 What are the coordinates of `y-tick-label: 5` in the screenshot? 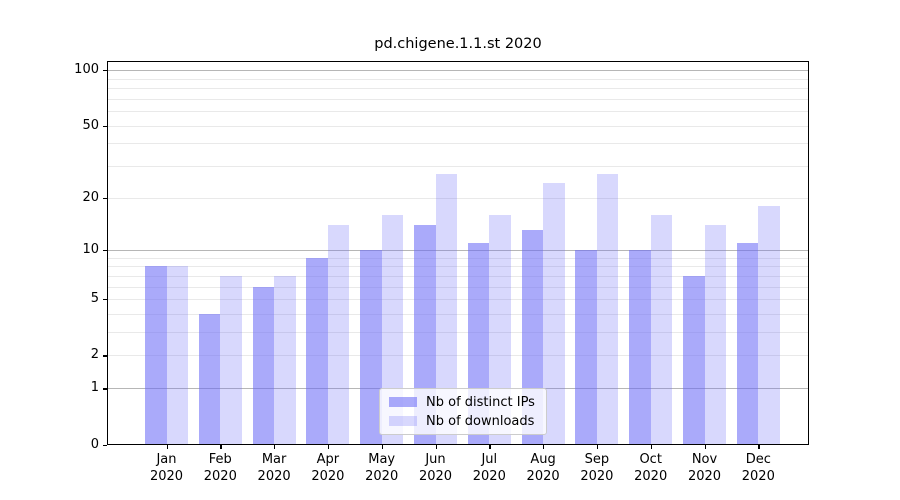 It's located at (94, 299).